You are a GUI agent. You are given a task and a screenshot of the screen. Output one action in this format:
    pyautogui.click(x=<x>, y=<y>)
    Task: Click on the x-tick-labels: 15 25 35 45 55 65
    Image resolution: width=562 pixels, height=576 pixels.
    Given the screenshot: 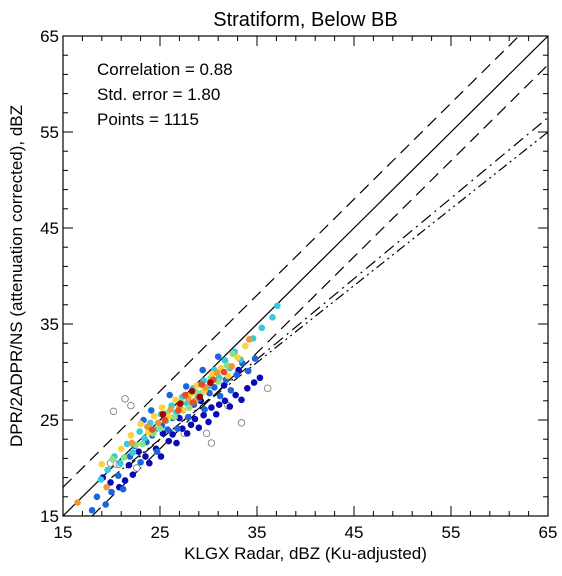 What is the action you would take?
    pyautogui.click(x=306, y=532)
    